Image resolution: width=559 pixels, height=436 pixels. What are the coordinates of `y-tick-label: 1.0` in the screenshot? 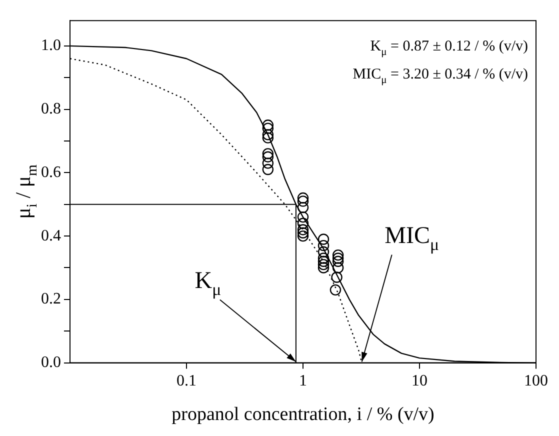 It's located at (51, 45).